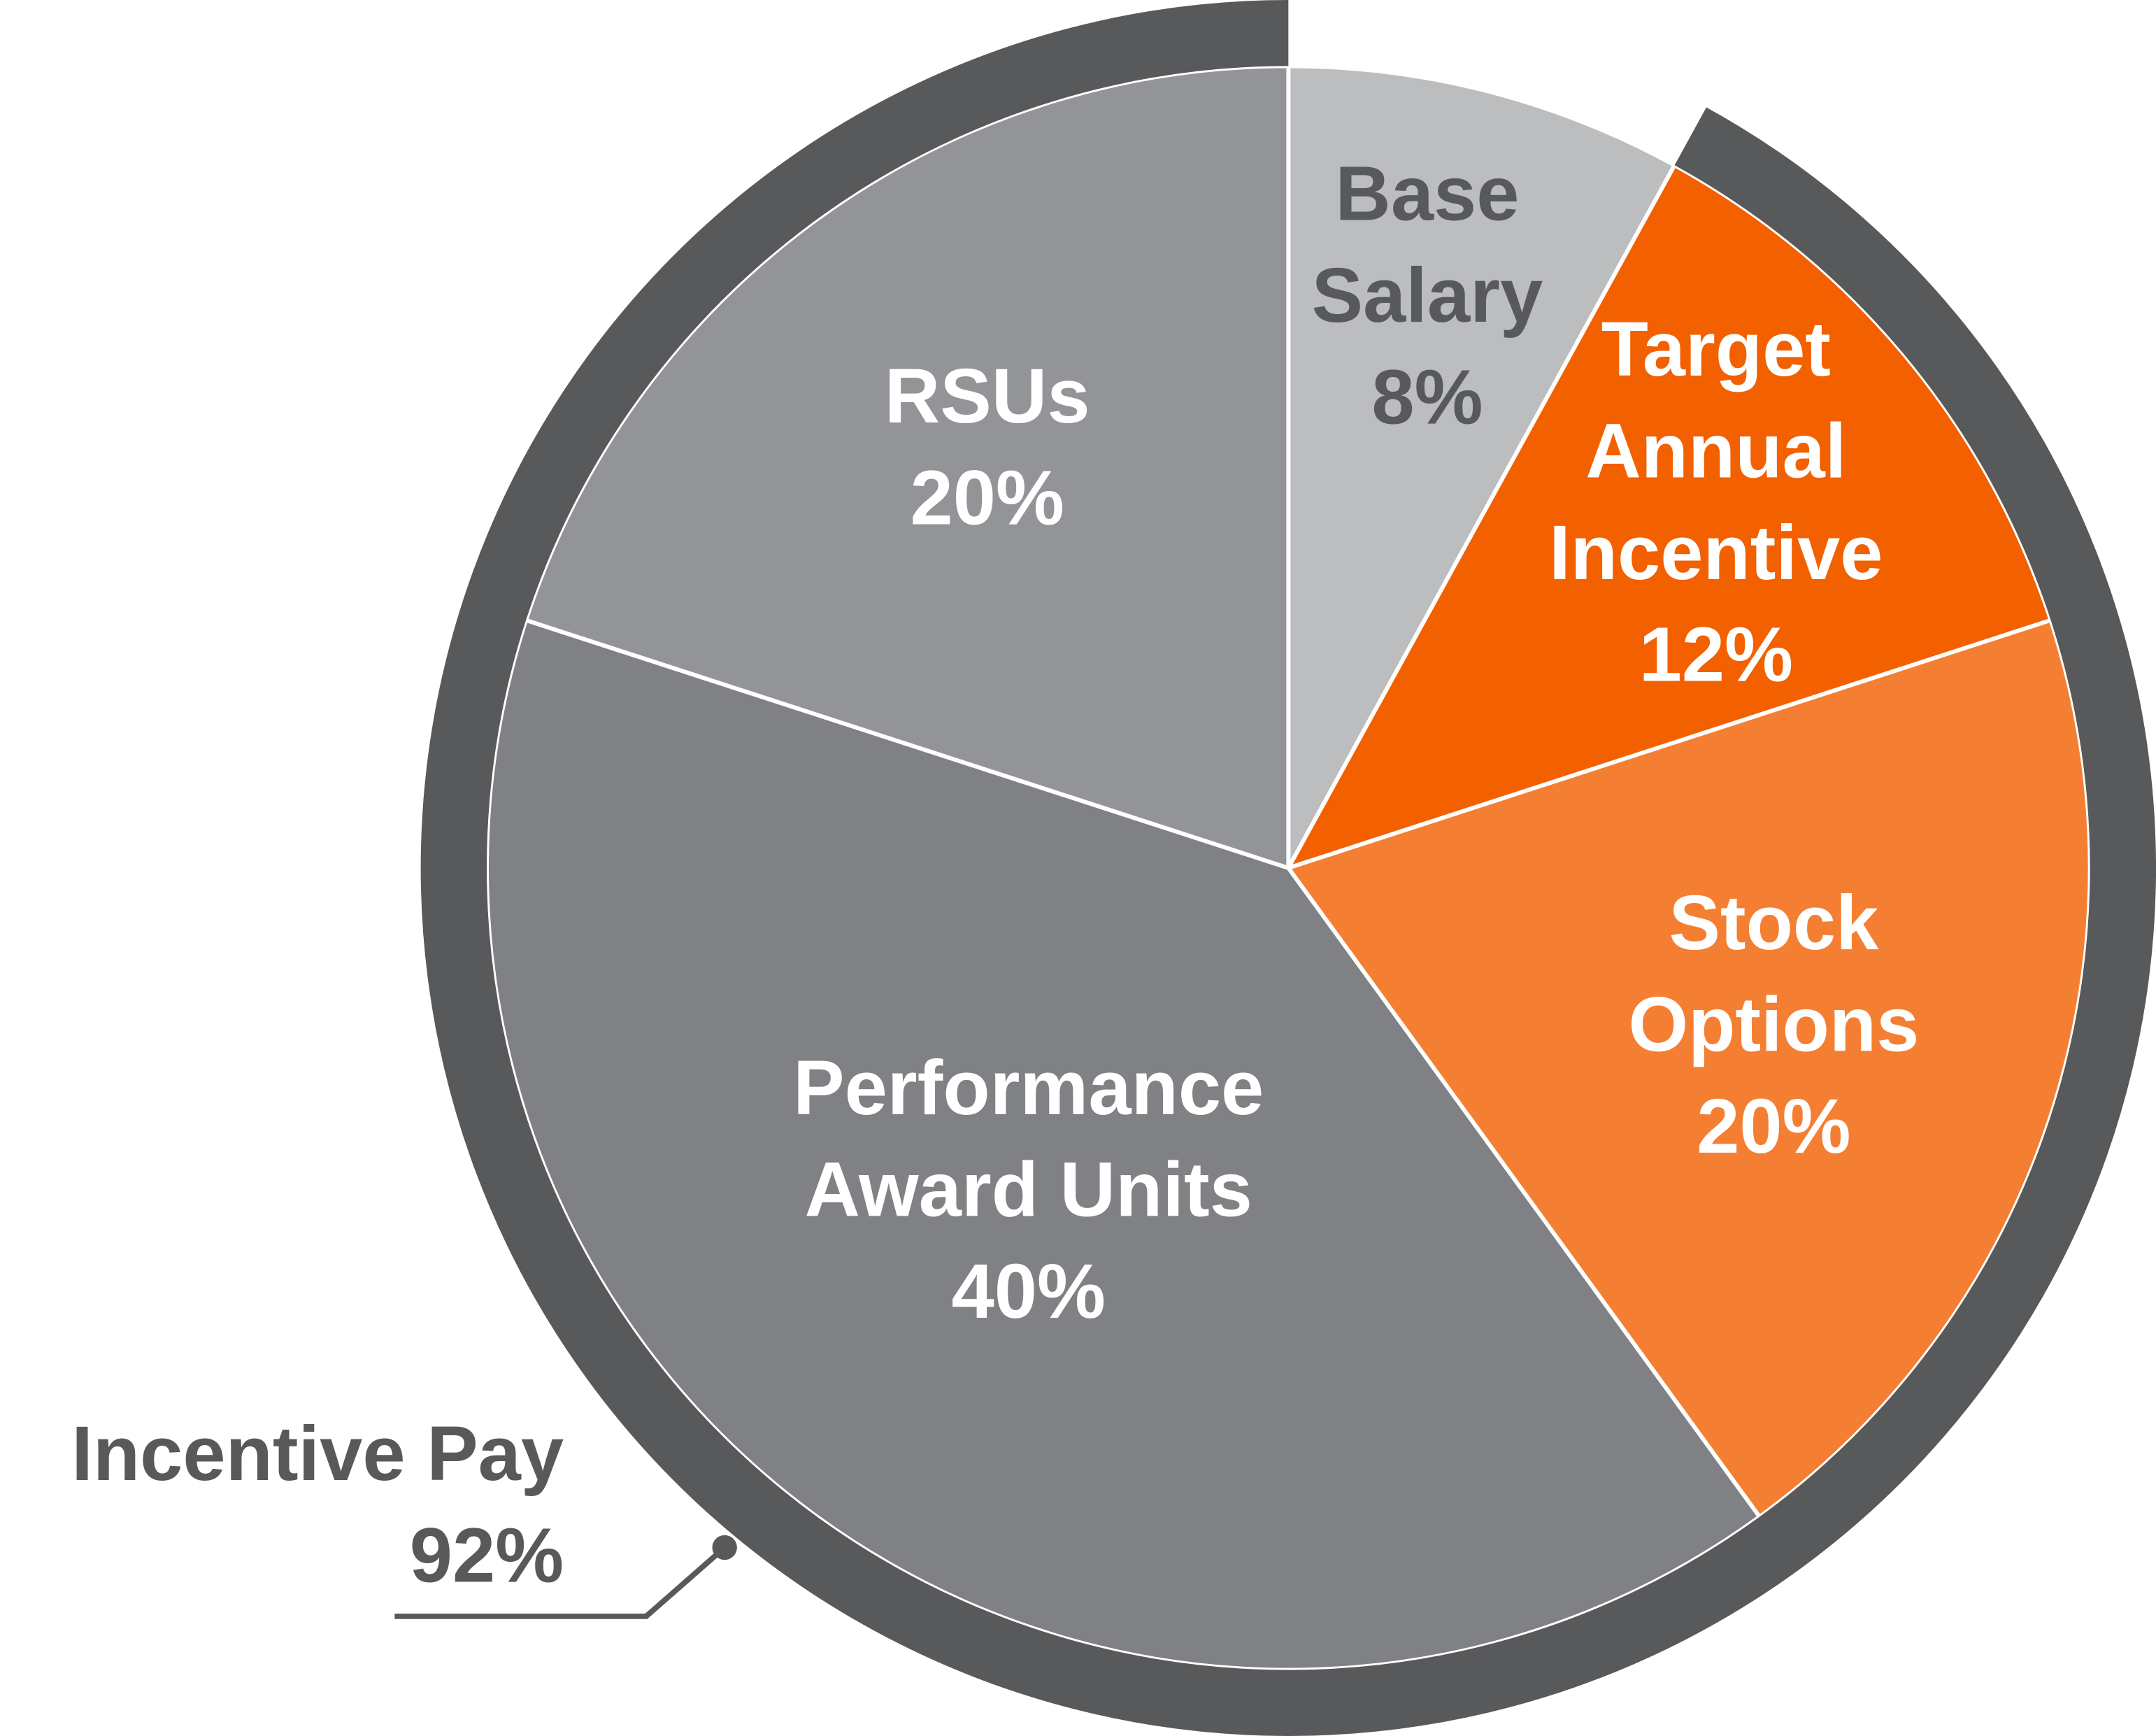  I want to click on slice-label: Stock Options 20%, so click(1773, 1025).